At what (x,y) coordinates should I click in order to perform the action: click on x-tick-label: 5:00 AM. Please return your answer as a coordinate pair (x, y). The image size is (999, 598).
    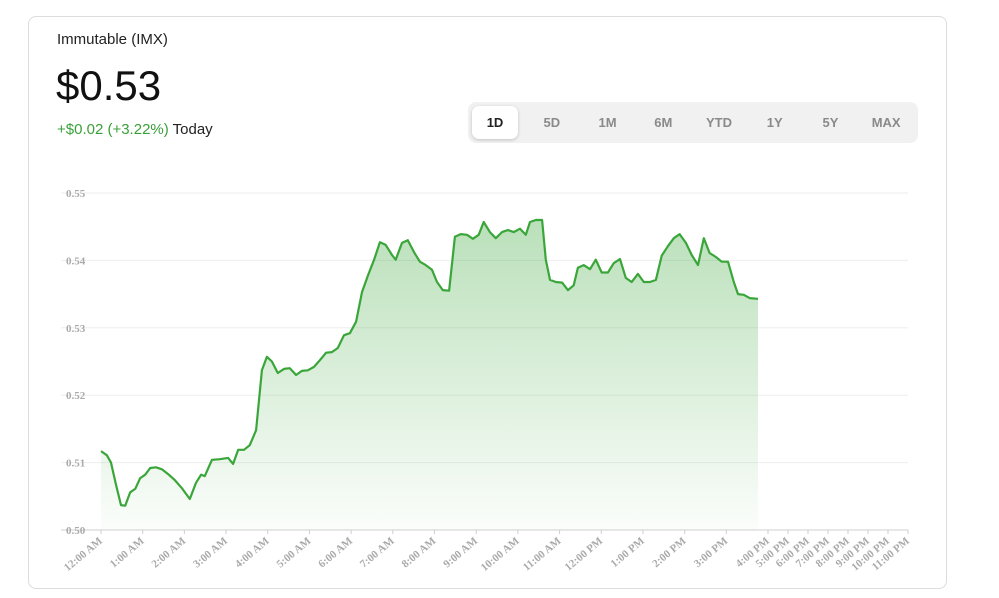
    Looking at the image, I should click on (294, 553).